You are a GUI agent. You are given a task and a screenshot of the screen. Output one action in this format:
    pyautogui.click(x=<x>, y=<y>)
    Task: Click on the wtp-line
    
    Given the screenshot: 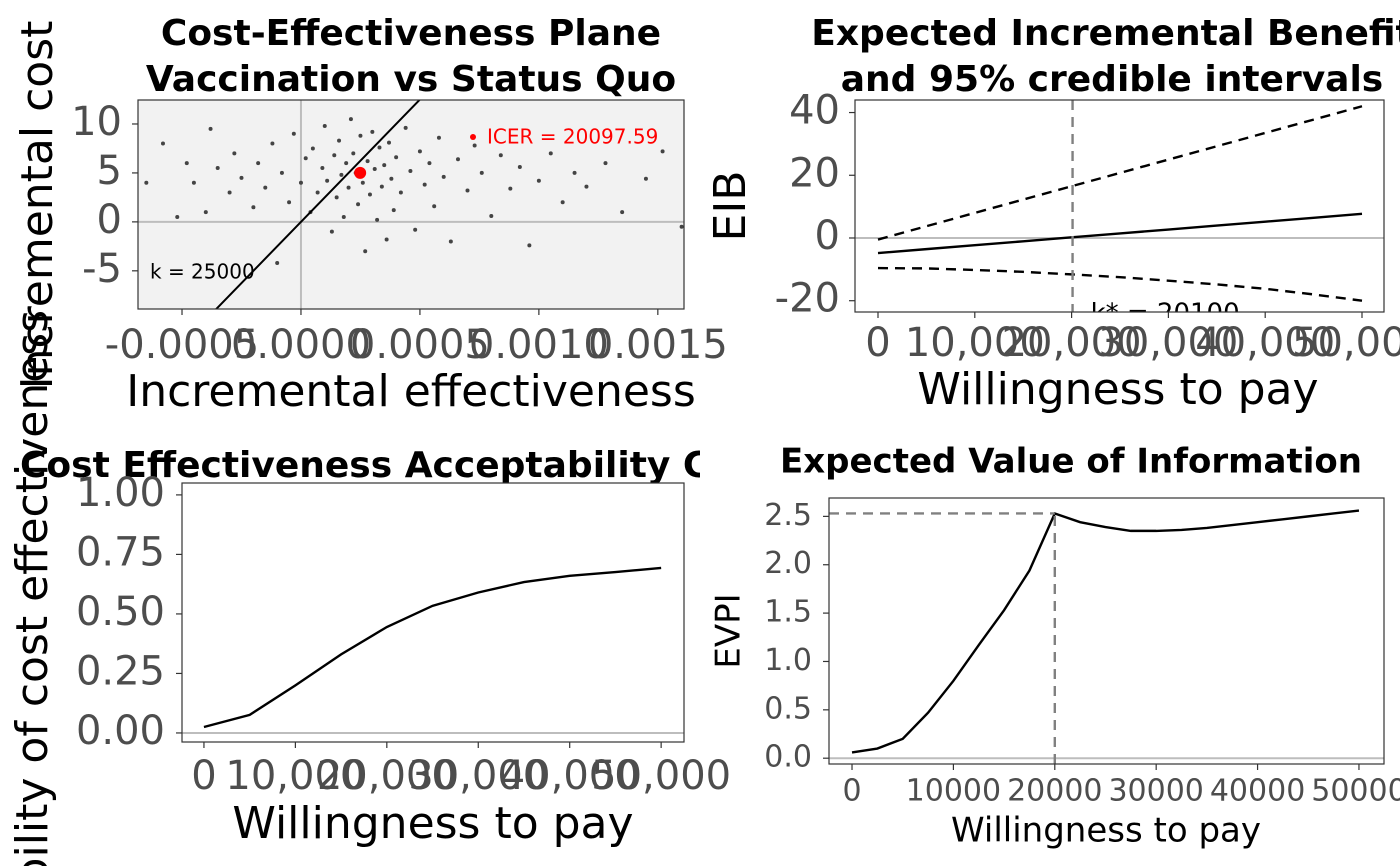 What is the action you would take?
    pyautogui.click(x=317, y=204)
    